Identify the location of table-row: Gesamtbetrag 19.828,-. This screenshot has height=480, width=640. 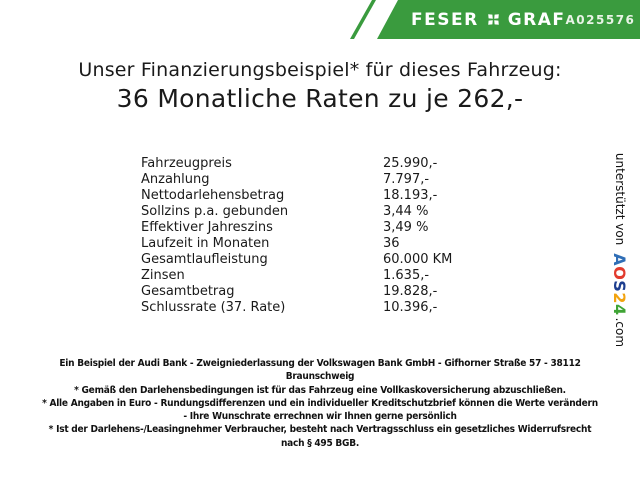
(296, 292).